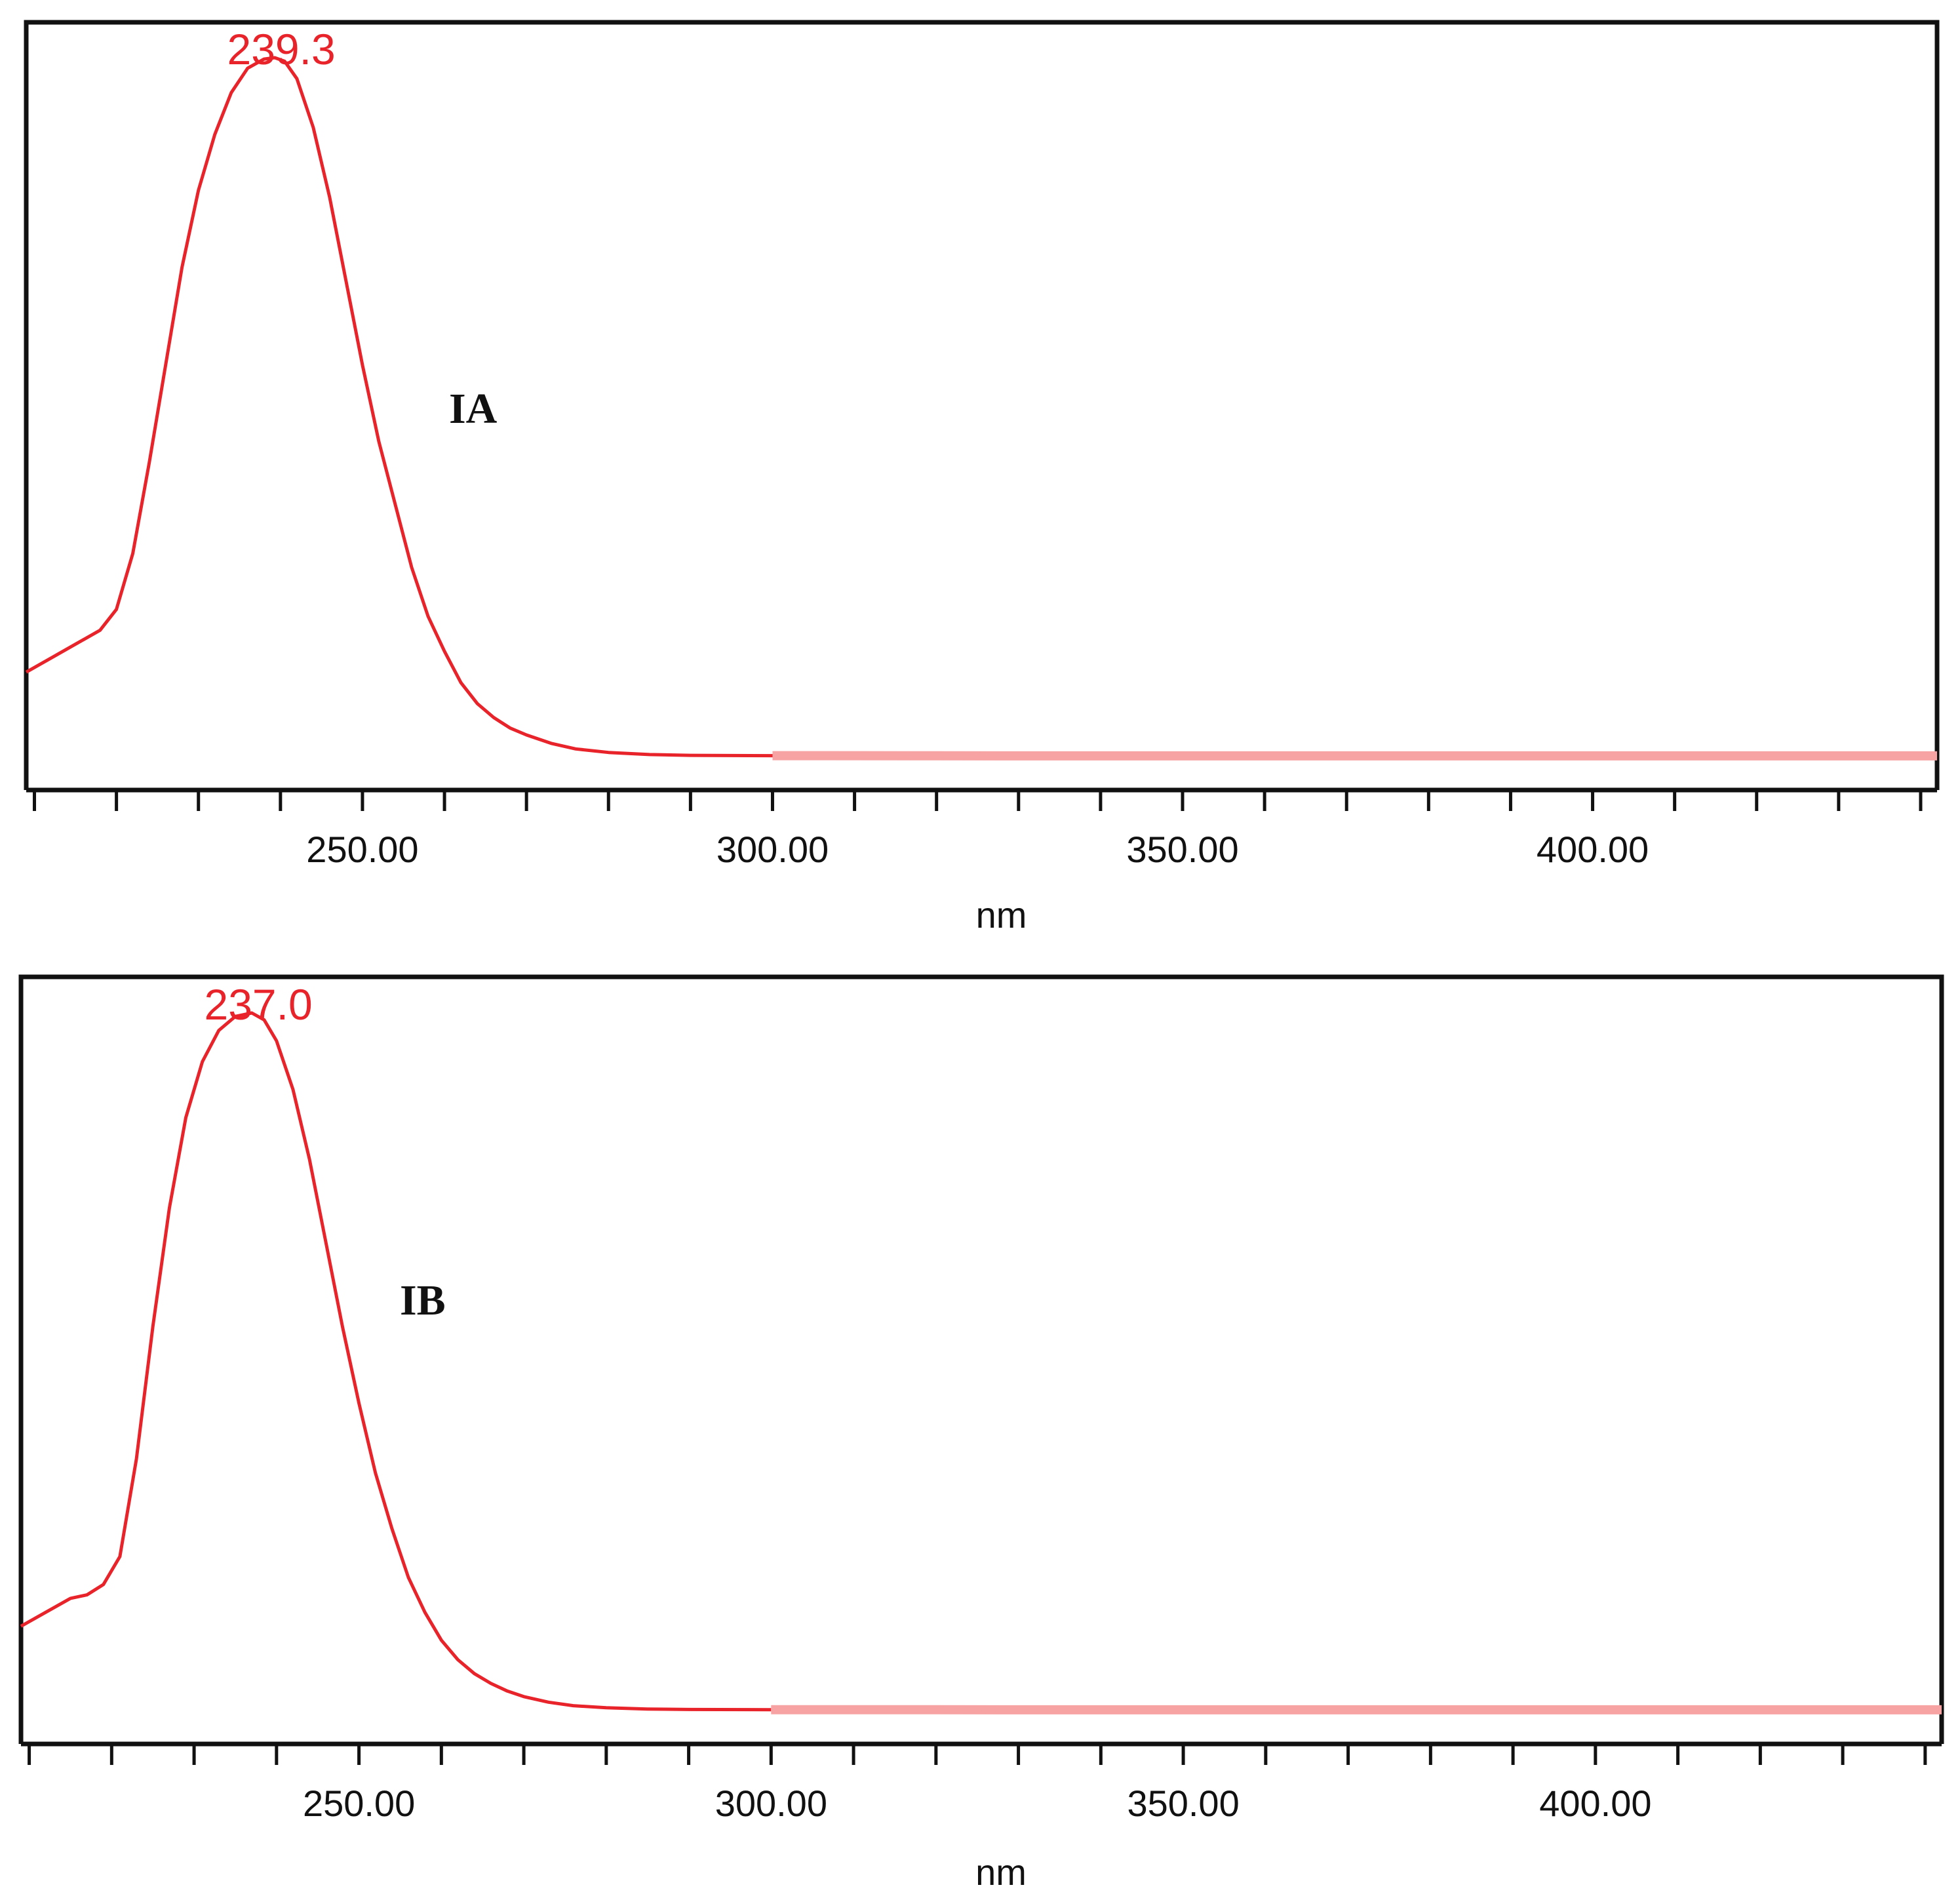 Image resolution: width=1960 pixels, height=1900 pixels. What do you see at coordinates (473, 409) in the screenshot?
I see `sample-label: IA` at bounding box center [473, 409].